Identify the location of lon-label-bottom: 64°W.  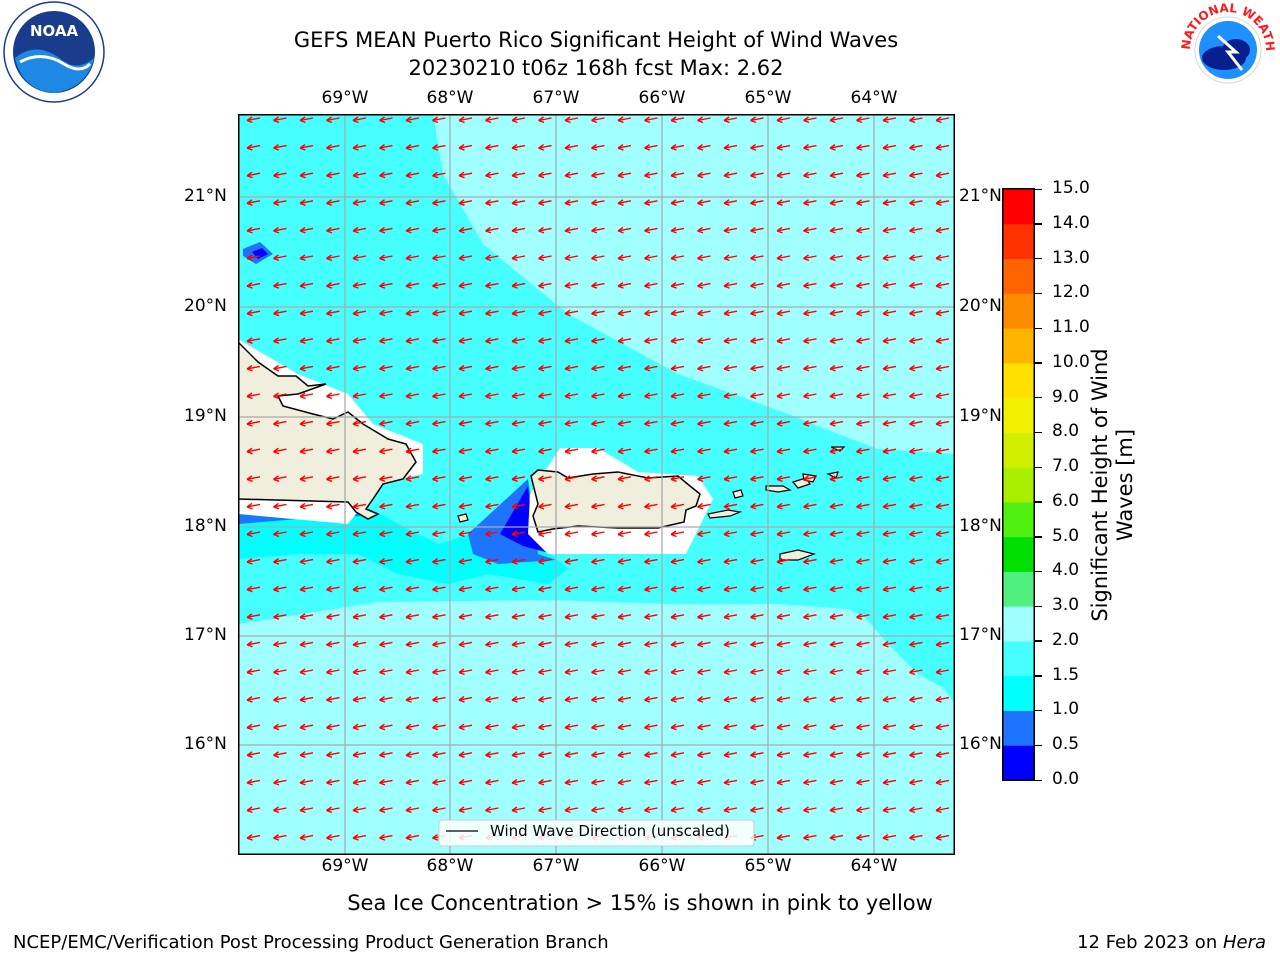
(874, 866).